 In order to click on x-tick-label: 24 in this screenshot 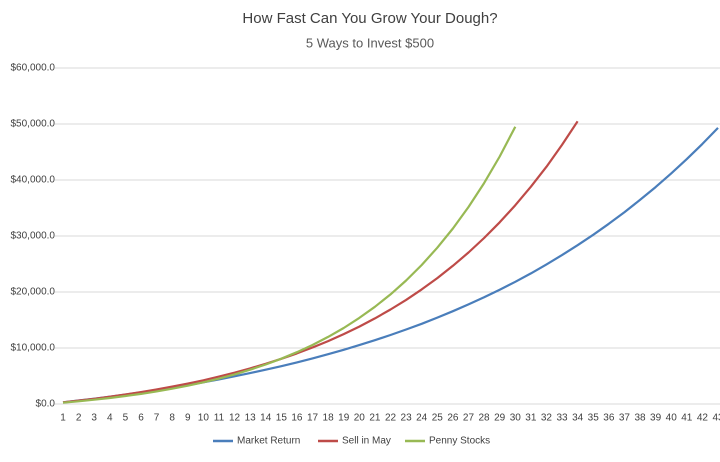, I will do `click(422, 418)`.